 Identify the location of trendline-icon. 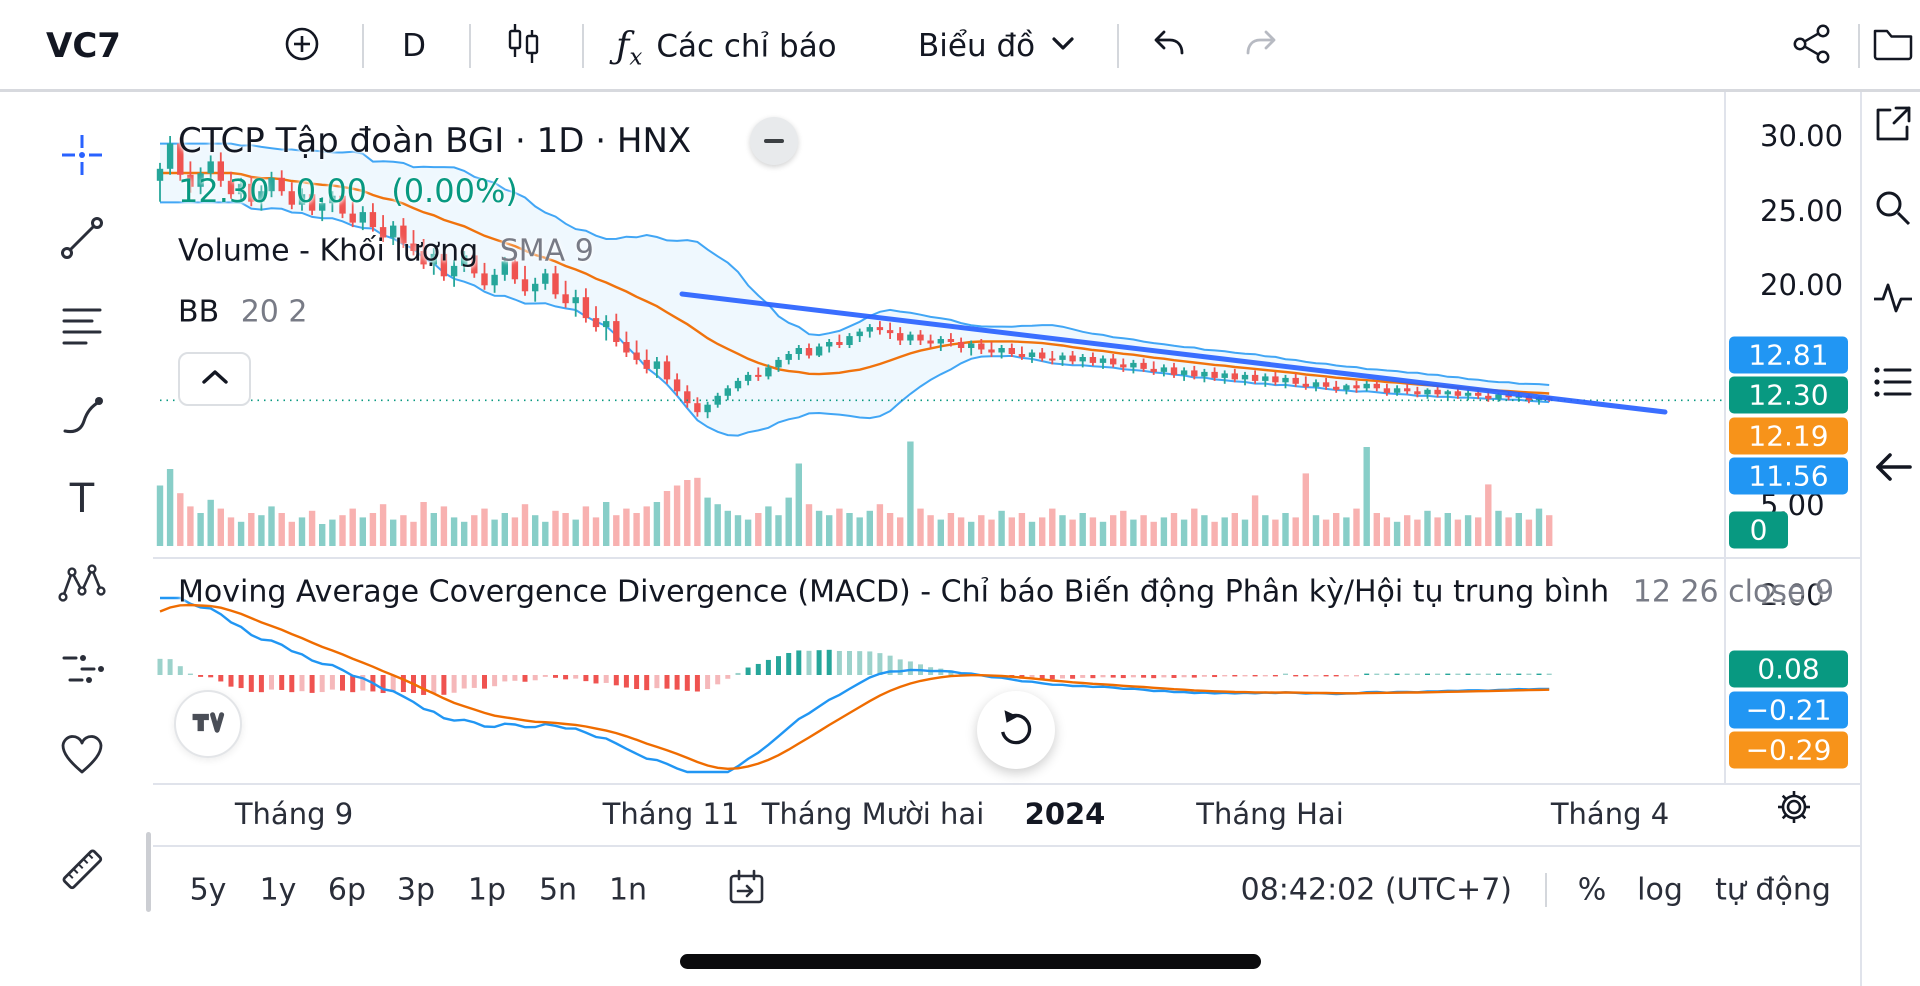
(82, 240).